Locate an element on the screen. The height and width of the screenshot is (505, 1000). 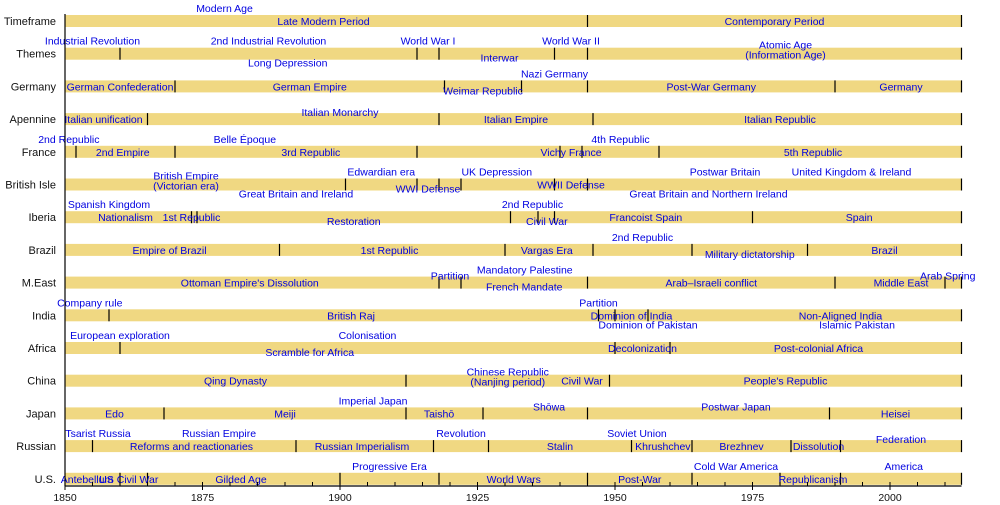
period-label: Reforms and reactionaries is located at coordinates (191, 447).